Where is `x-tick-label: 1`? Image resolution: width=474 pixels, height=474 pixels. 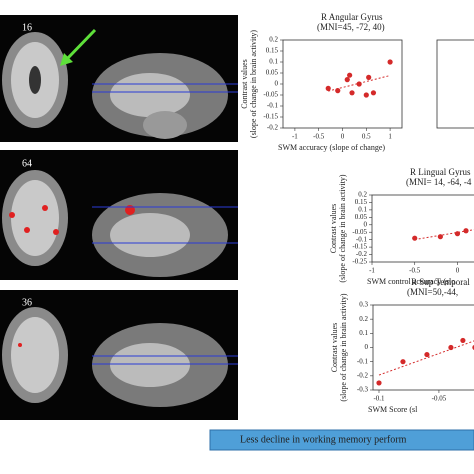
x-tick-label: 1 is located at coordinates (390, 137).